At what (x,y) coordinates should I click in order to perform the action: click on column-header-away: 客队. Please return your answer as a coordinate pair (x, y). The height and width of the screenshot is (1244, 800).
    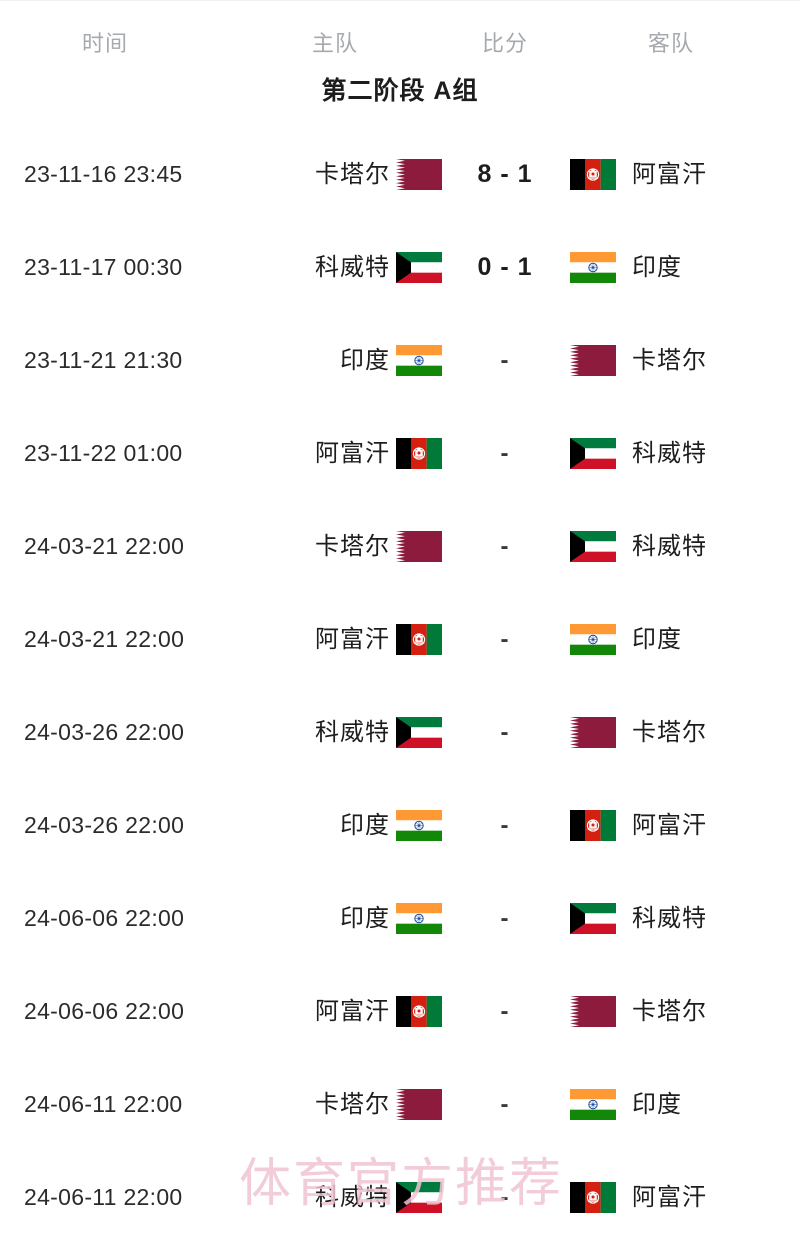
    Looking at the image, I should click on (671, 43).